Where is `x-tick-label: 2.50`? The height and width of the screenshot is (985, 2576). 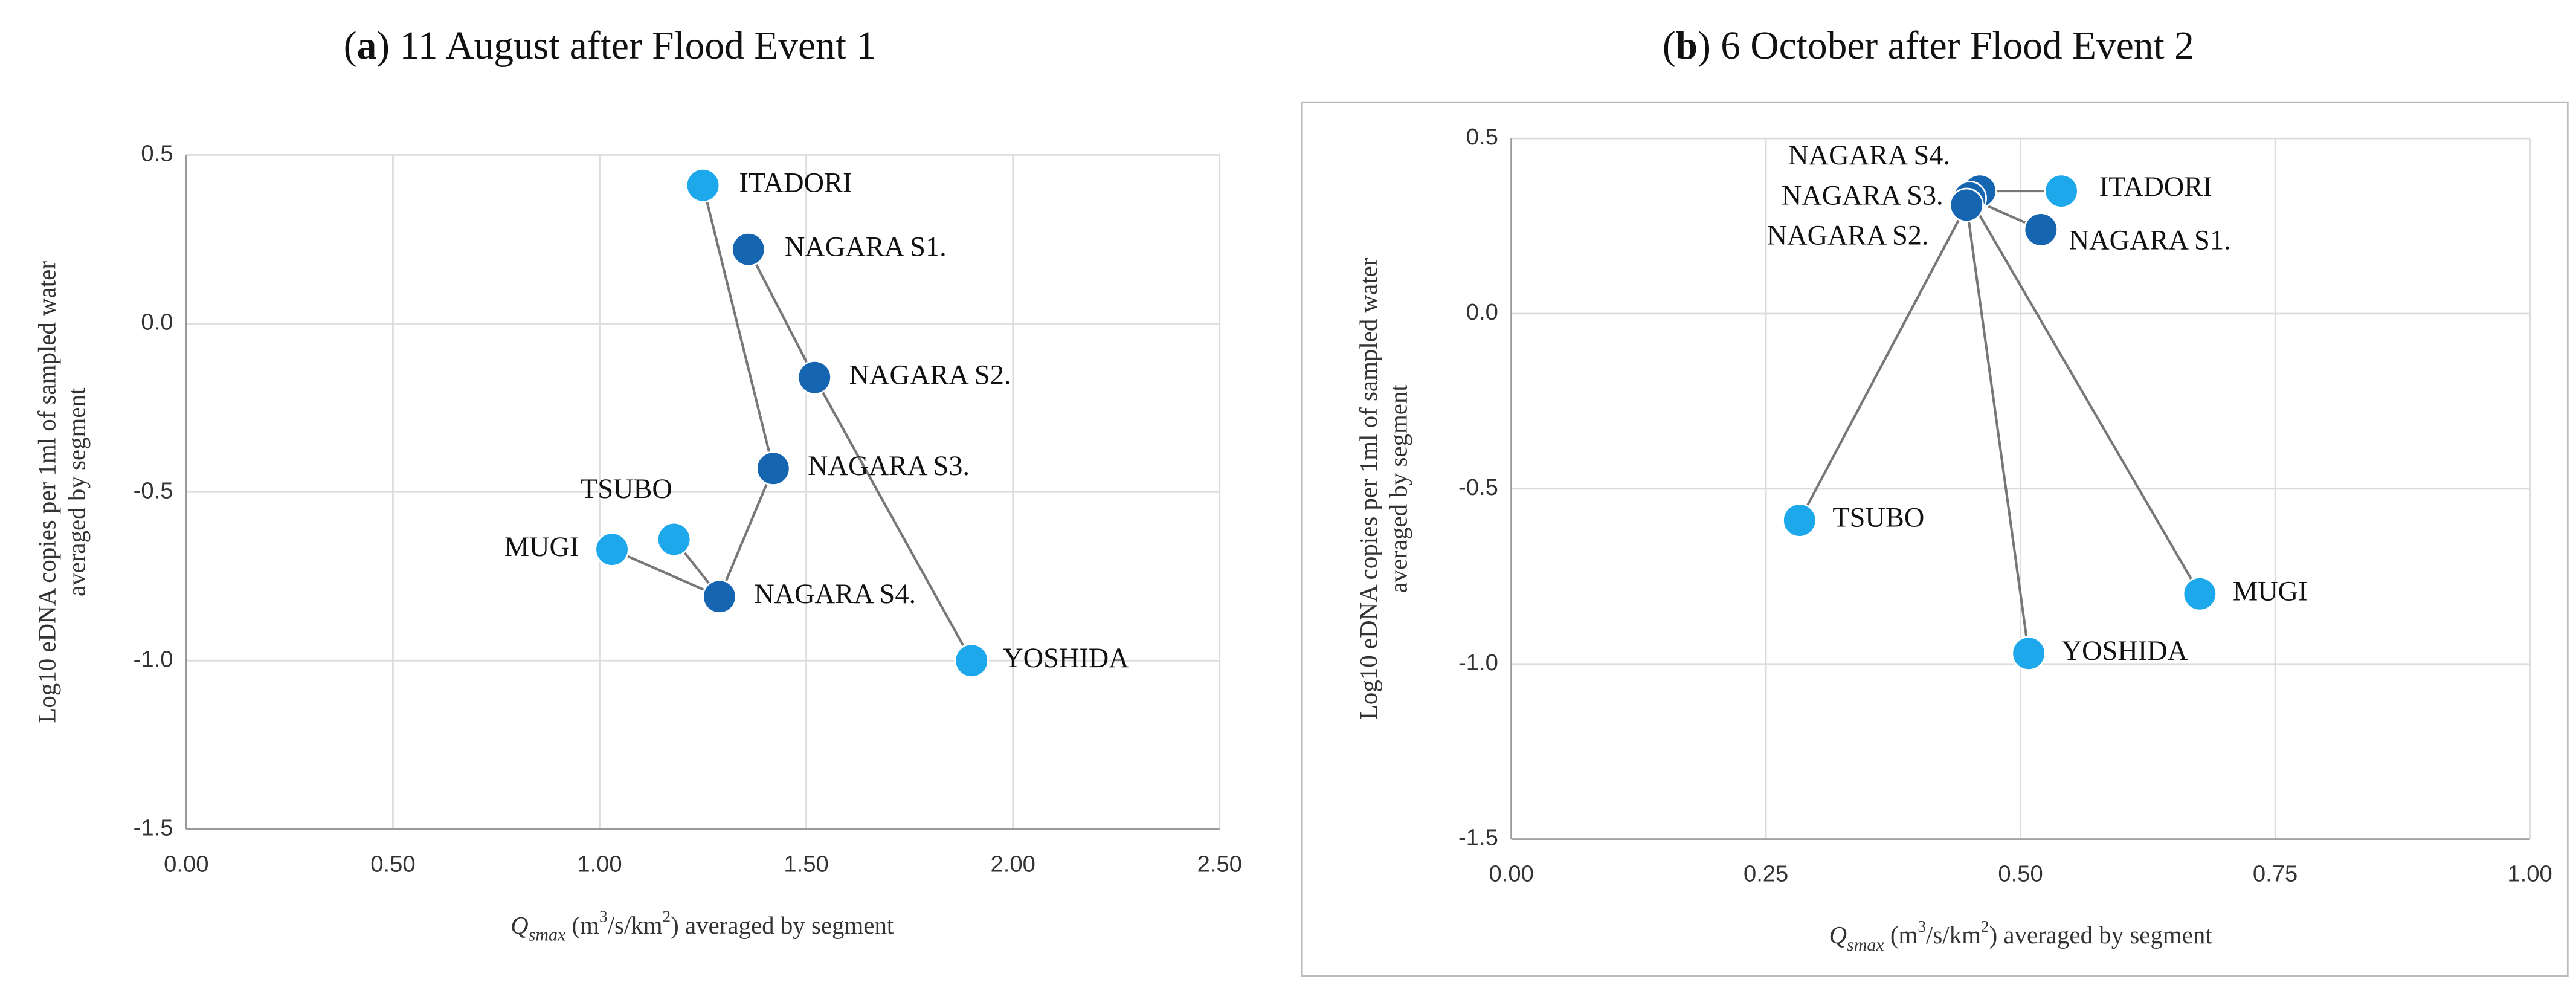
x-tick-label: 2.50 is located at coordinates (1219, 864).